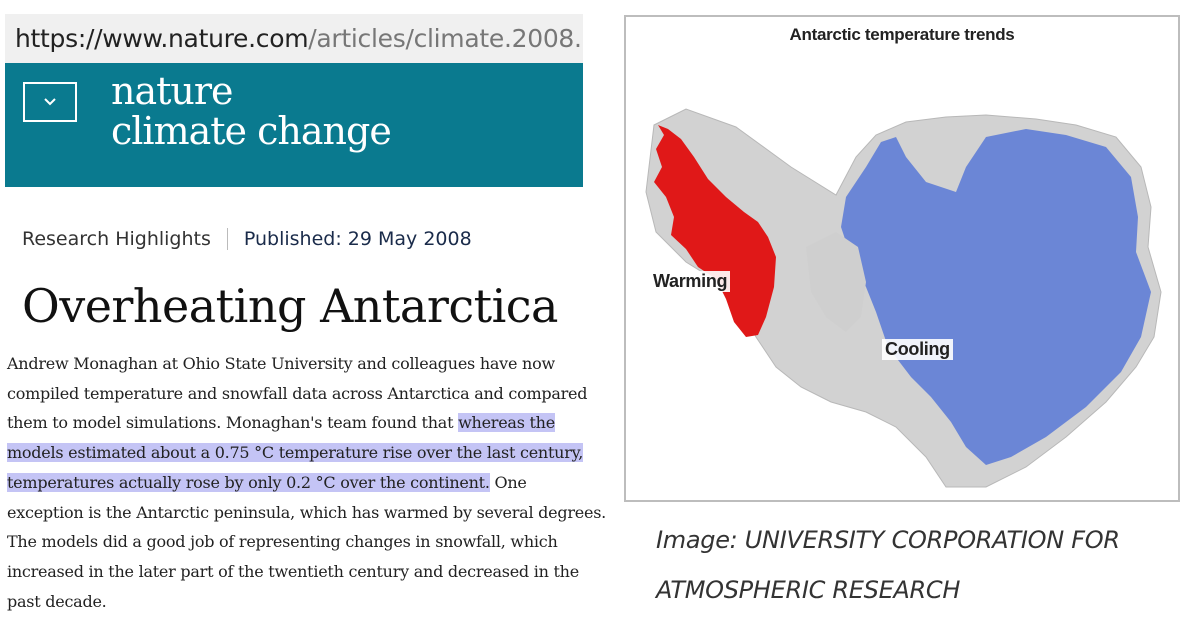 Image resolution: width=1200 pixels, height=623 pixels. Describe the element at coordinates (295, 239) in the screenshot. I see `published-label: Published:` at that location.